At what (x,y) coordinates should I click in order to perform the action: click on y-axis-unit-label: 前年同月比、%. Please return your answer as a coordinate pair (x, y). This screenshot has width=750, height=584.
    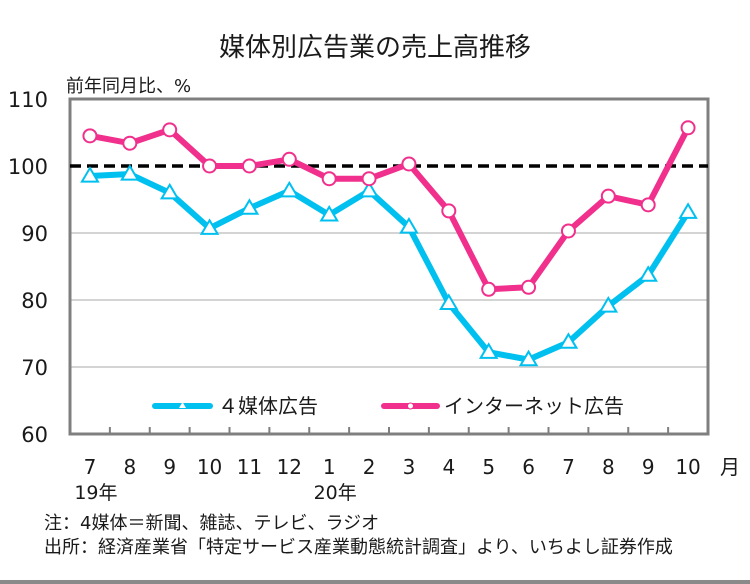
    Looking at the image, I should click on (129, 86).